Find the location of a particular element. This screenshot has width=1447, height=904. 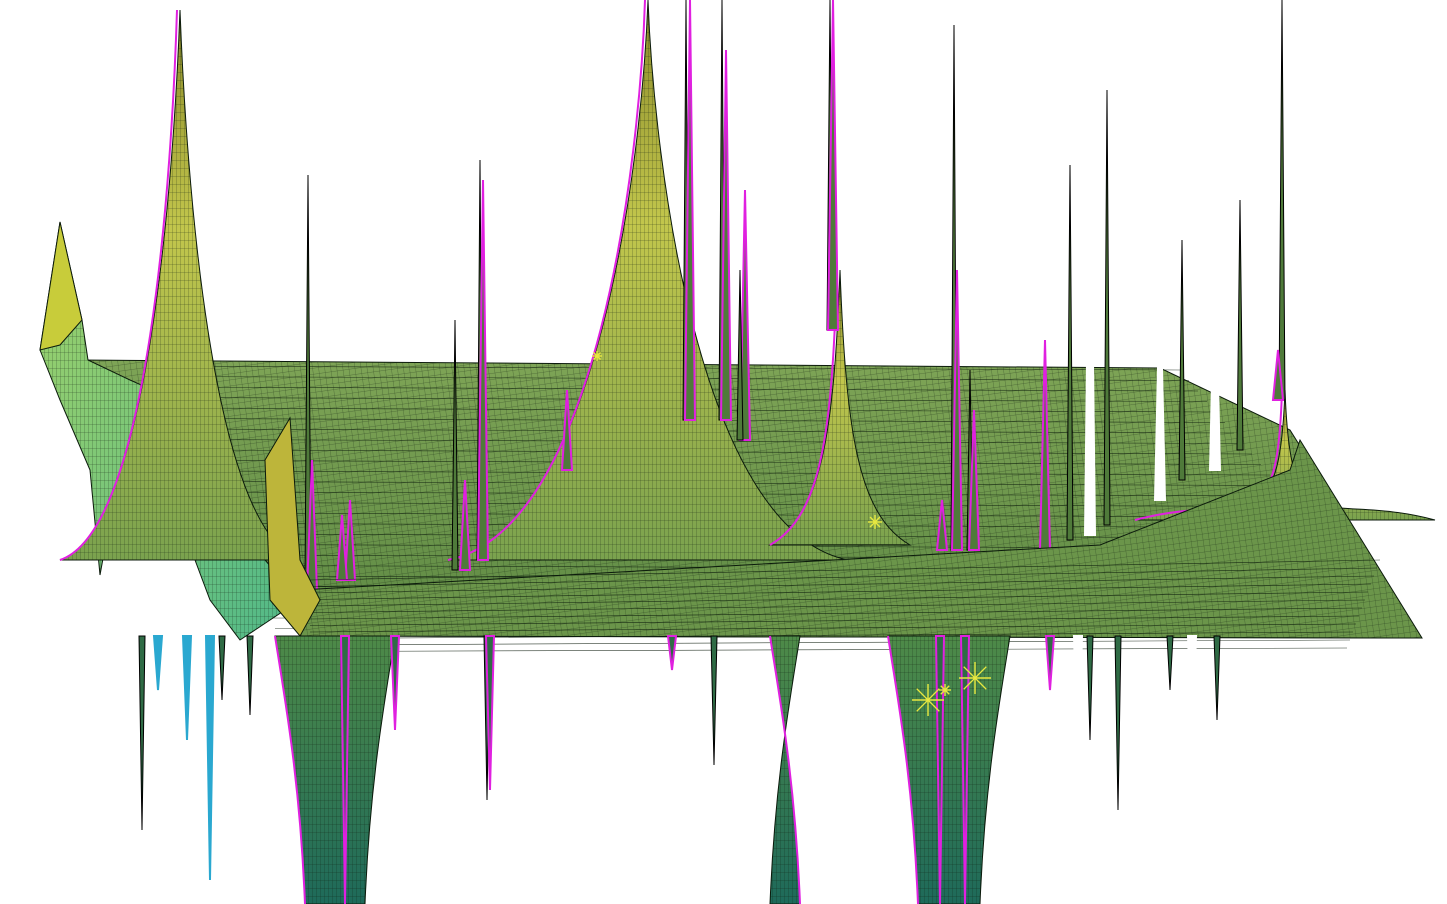

left-deep-well-edge is located at coordinates (290, 769).